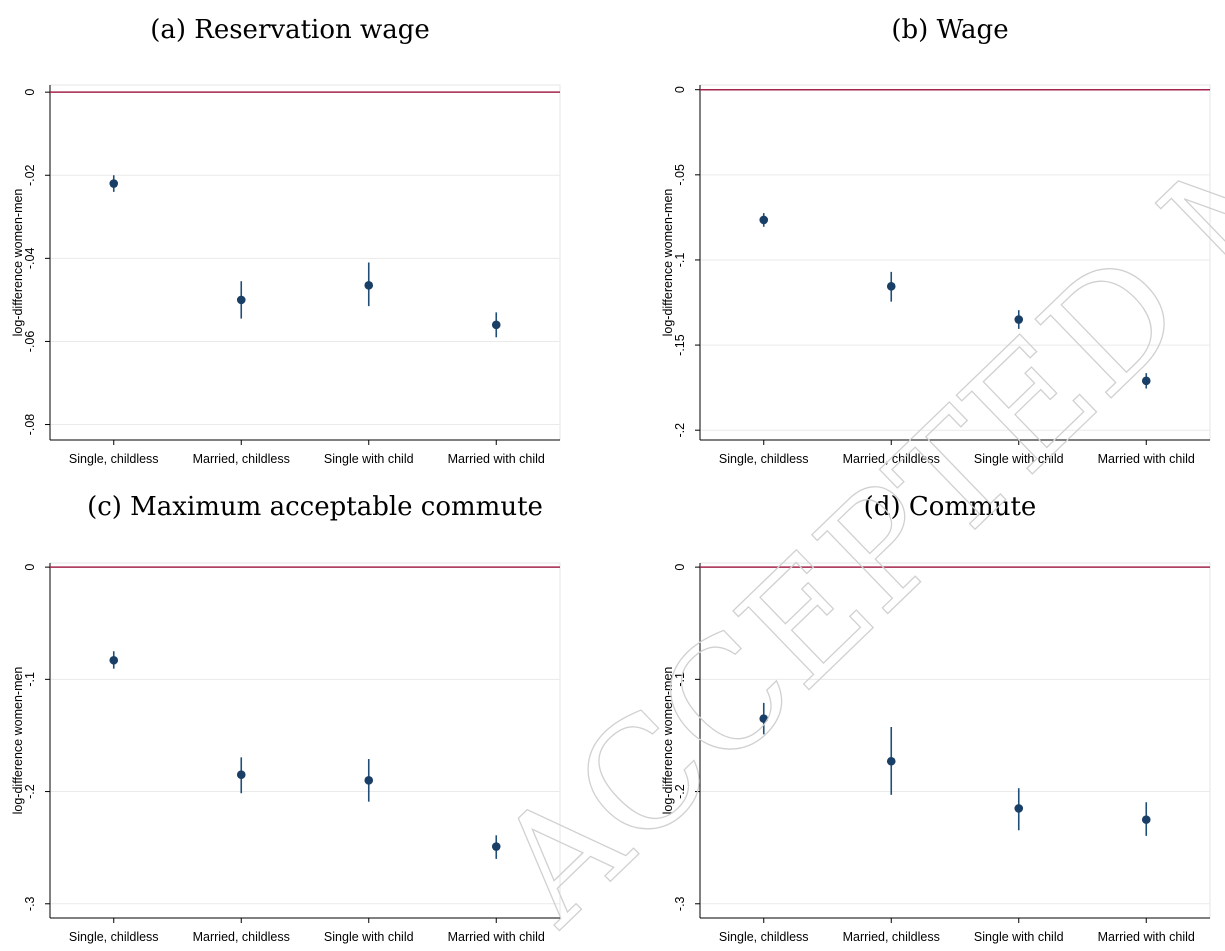 The height and width of the screenshot is (951, 1225). Describe the element at coordinates (680, 345) in the screenshot. I see `y-tick-label: -.15` at that location.